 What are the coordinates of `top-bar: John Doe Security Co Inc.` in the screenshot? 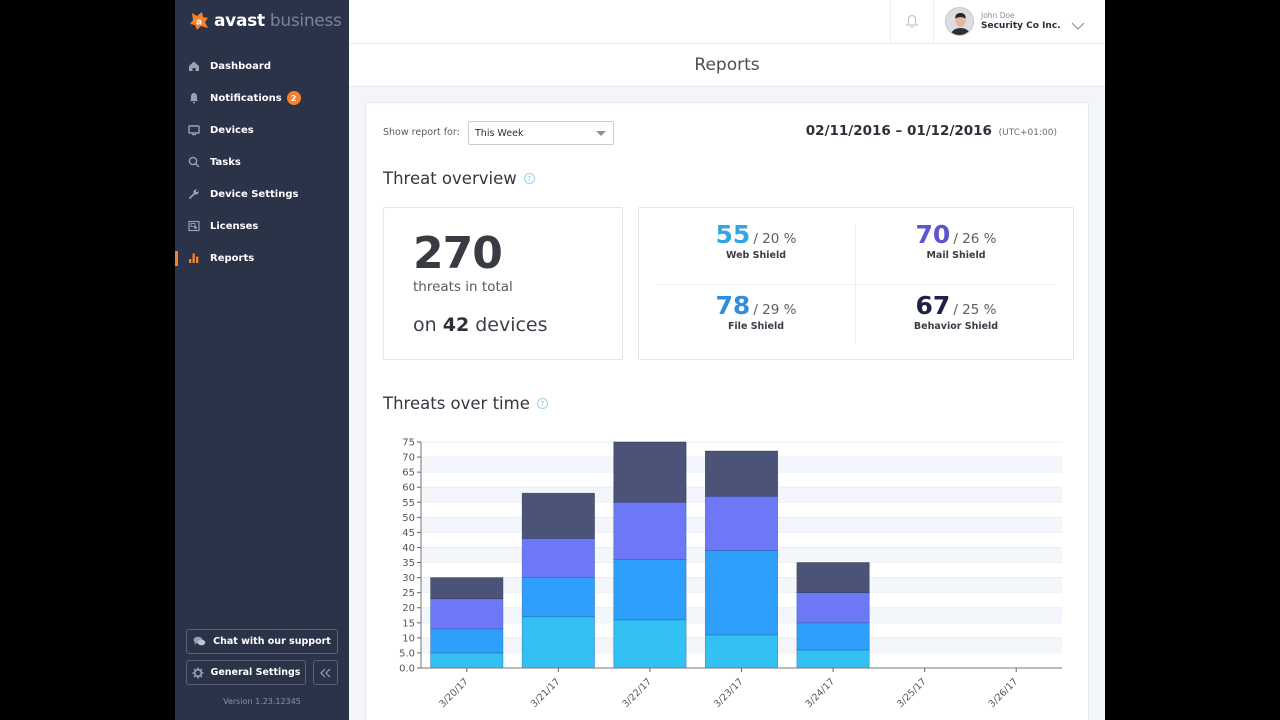 It's located at (727, 22).